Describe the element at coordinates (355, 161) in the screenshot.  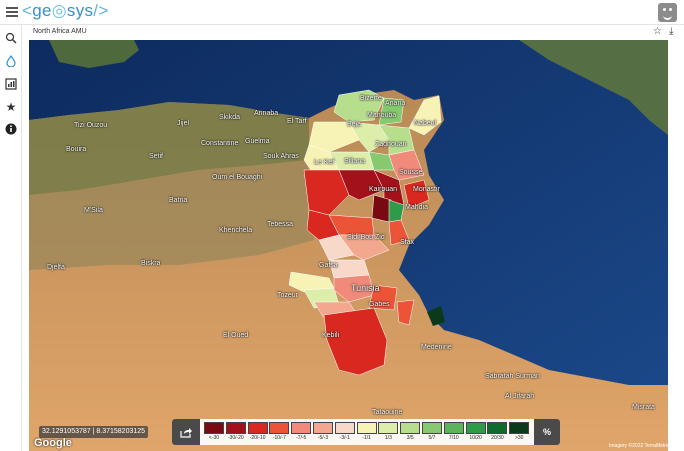
I see `place-label: Siliana` at that location.